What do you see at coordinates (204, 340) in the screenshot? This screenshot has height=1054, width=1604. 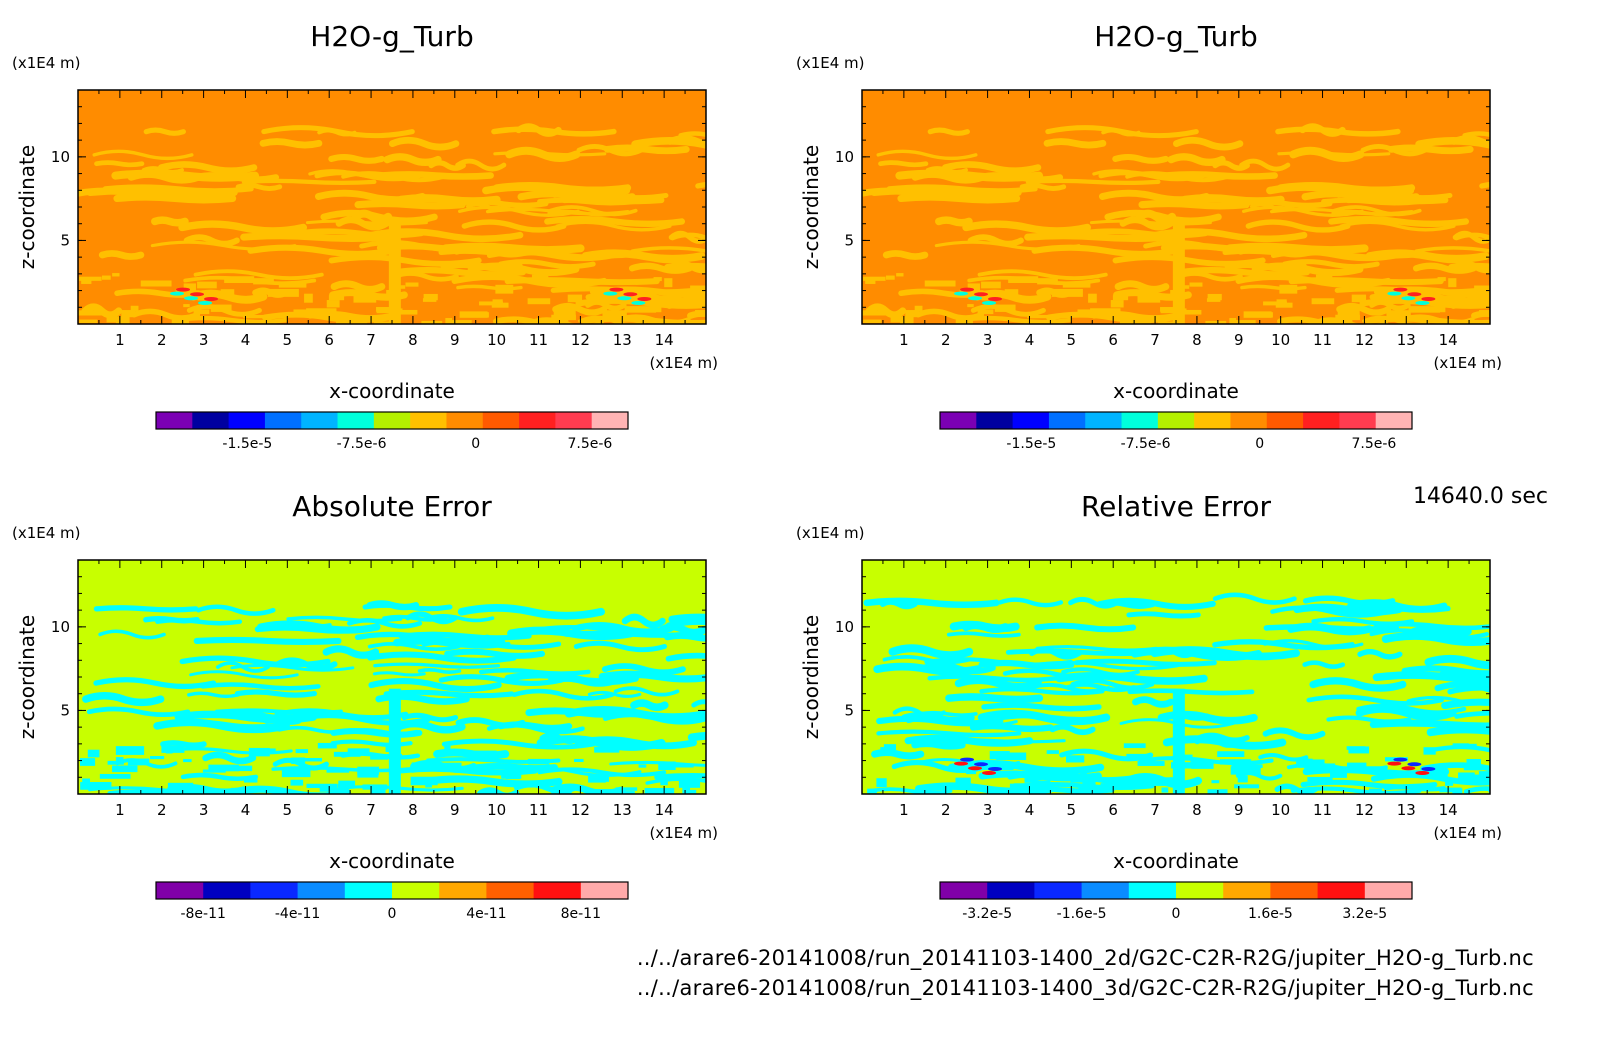 I see `x-tick-label: 3` at bounding box center [204, 340].